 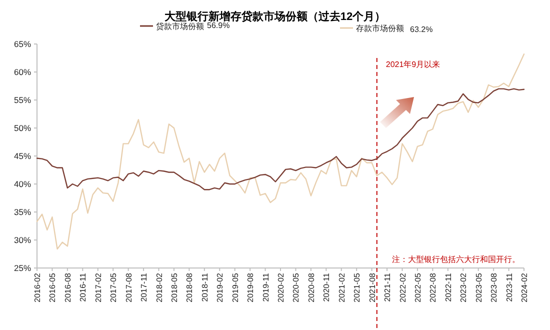 I want to click on x-tick-label: 2020-05, so click(x=296, y=287).